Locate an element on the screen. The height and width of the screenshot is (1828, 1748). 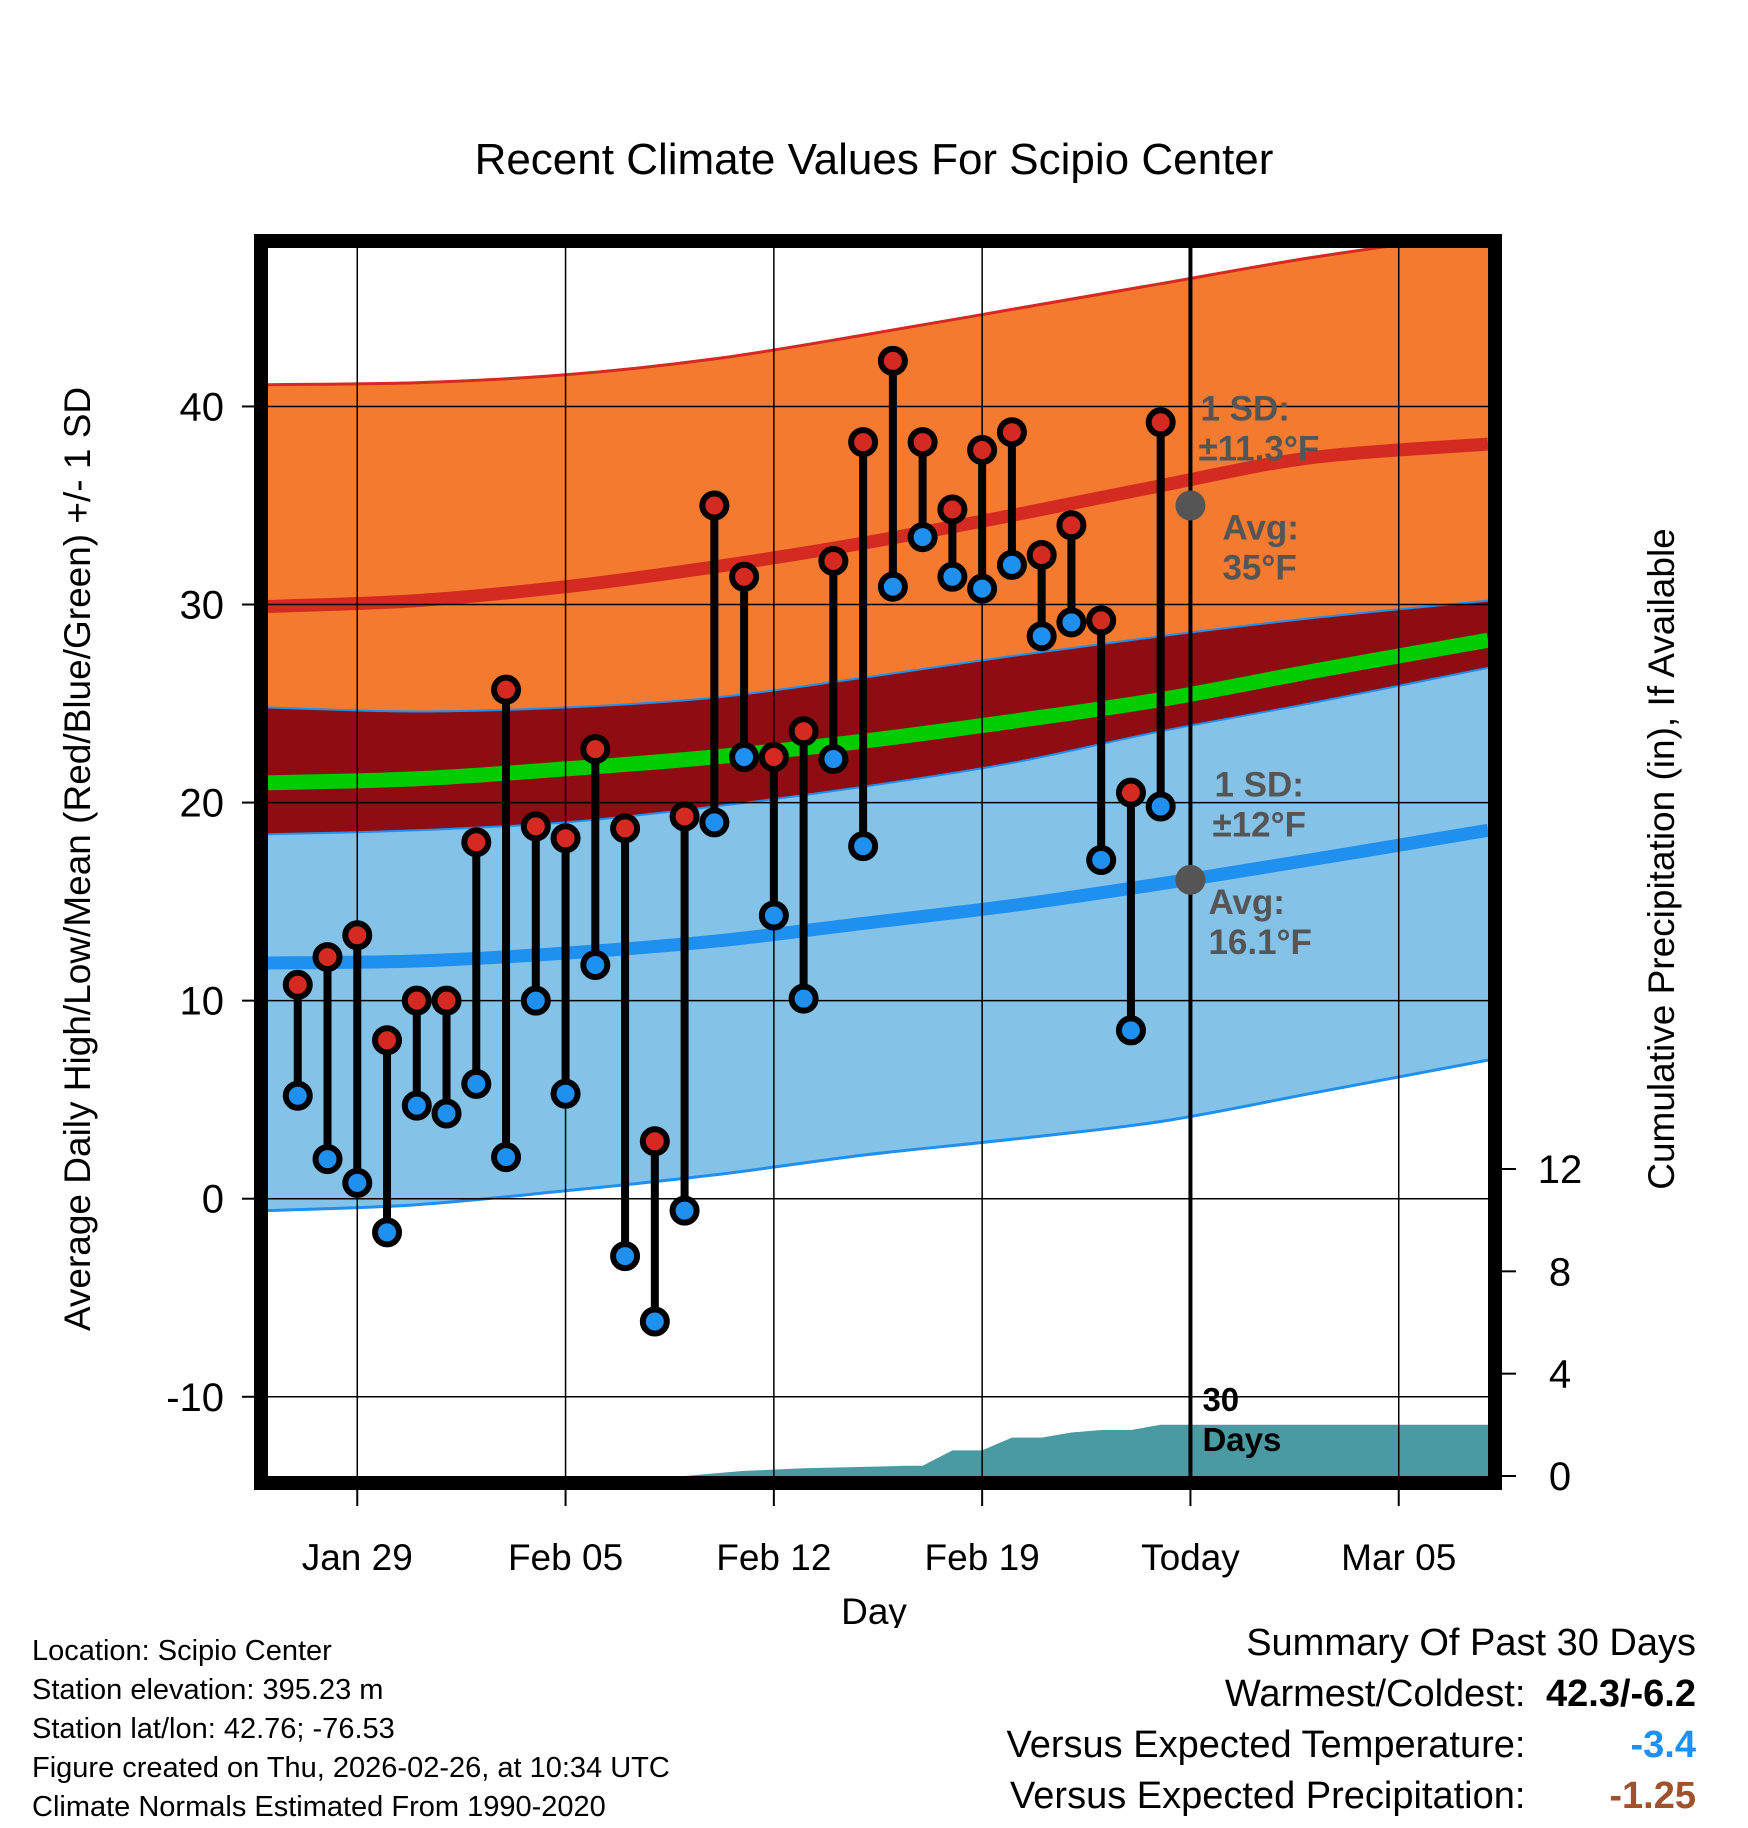
high-sd-label: 1 SD: is located at coordinates (1244, 408).